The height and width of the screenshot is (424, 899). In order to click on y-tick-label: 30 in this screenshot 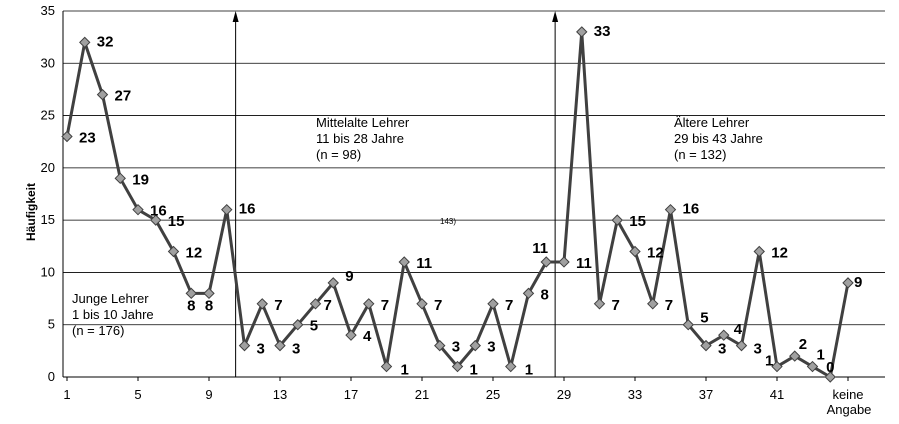, I will do `click(48, 62)`.